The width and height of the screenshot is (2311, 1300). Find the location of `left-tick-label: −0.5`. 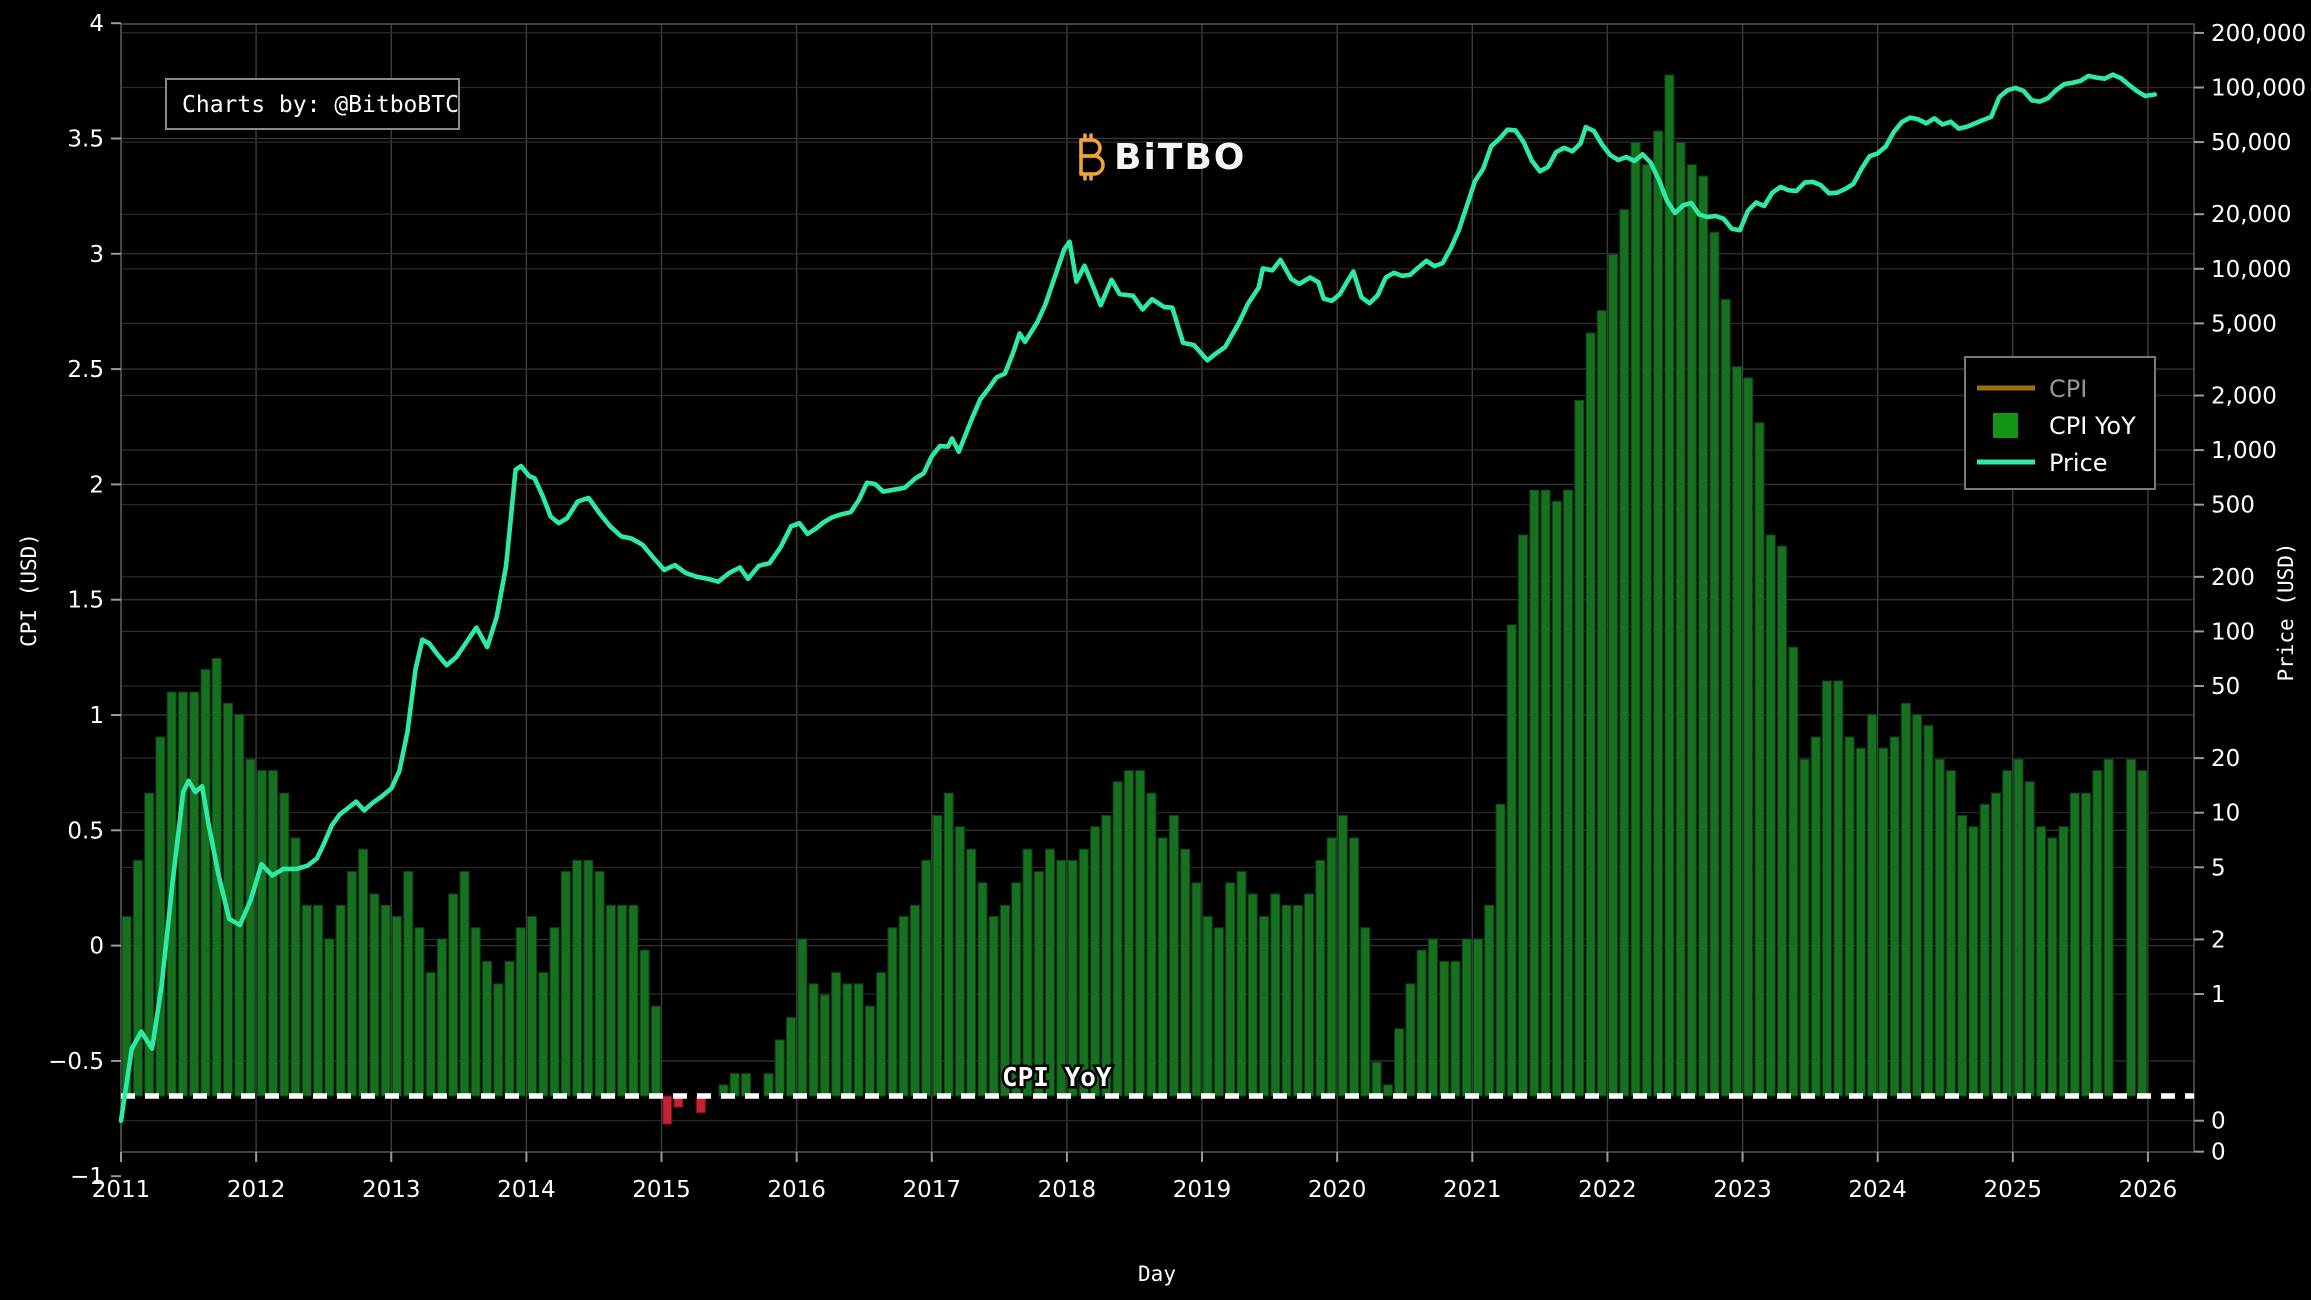

left-tick-label: −0.5 is located at coordinates (76, 1062).